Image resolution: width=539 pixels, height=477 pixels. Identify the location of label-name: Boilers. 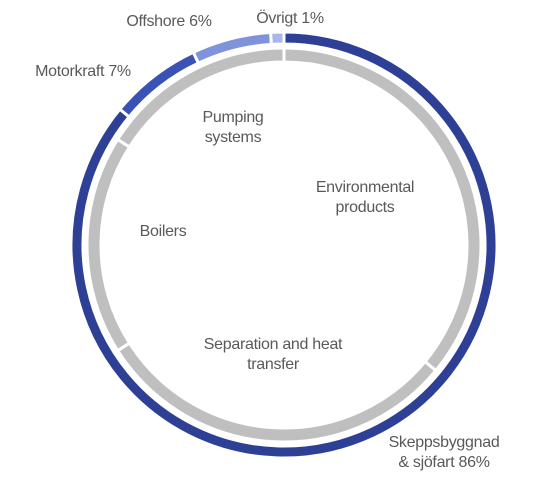
(163, 231).